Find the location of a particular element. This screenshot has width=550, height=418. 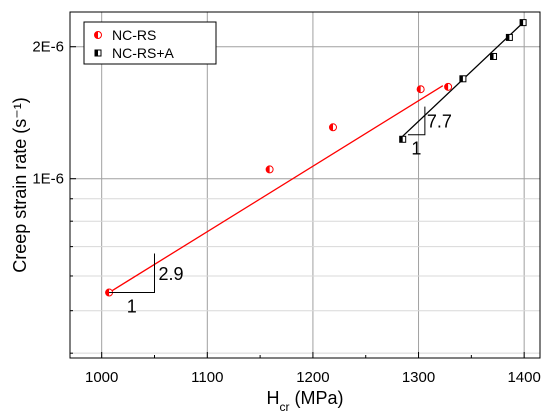

slope-label-1: 2.9 is located at coordinates (170, 274).